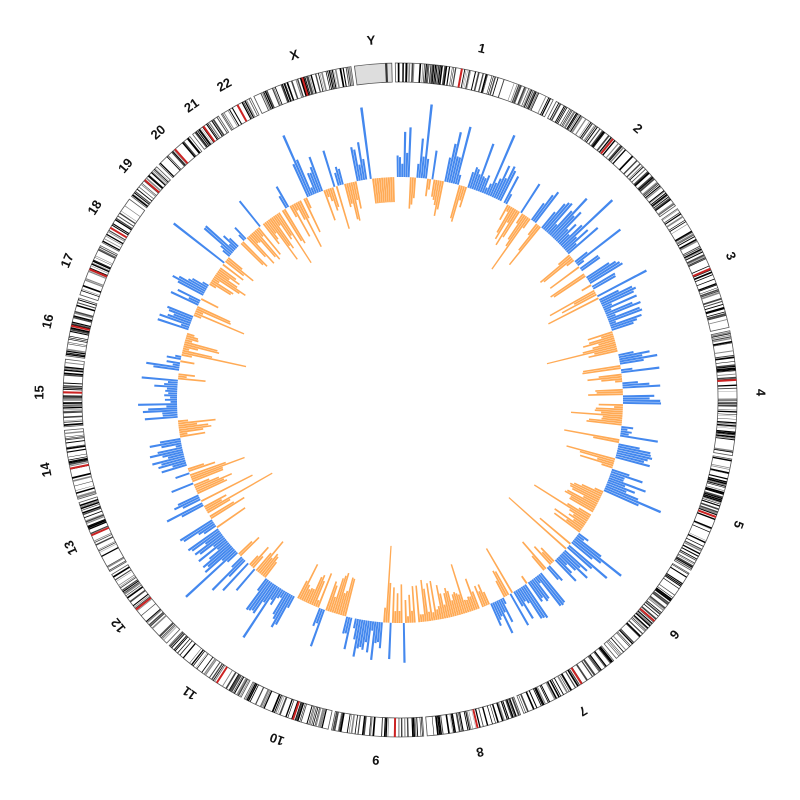 This screenshot has height=800, width=800. What do you see at coordinates (98, 273) in the screenshot?
I see `centromere` at bounding box center [98, 273].